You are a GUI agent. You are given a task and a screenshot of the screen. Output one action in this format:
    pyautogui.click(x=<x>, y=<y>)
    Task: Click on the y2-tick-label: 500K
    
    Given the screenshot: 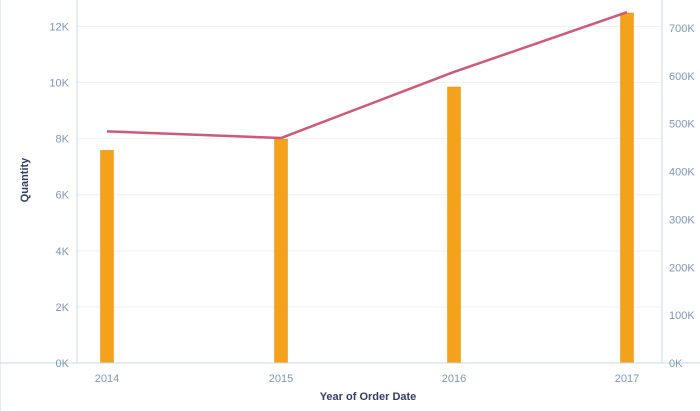 What is the action you would take?
    pyautogui.click(x=682, y=125)
    